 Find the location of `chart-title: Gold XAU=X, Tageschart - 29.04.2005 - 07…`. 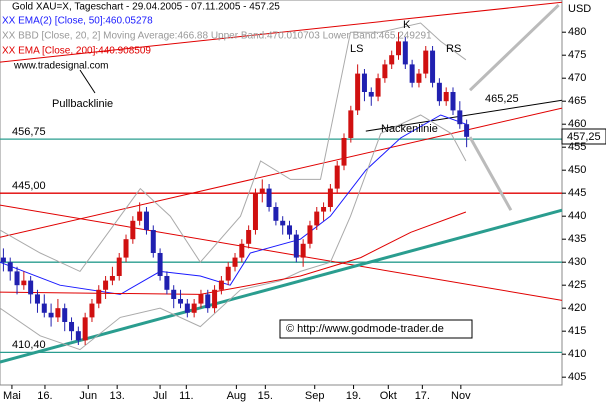

chart-title: Gold XAU=X, Tageschart - 29.04.2005 - 07… is located at coordinates (146, 7).